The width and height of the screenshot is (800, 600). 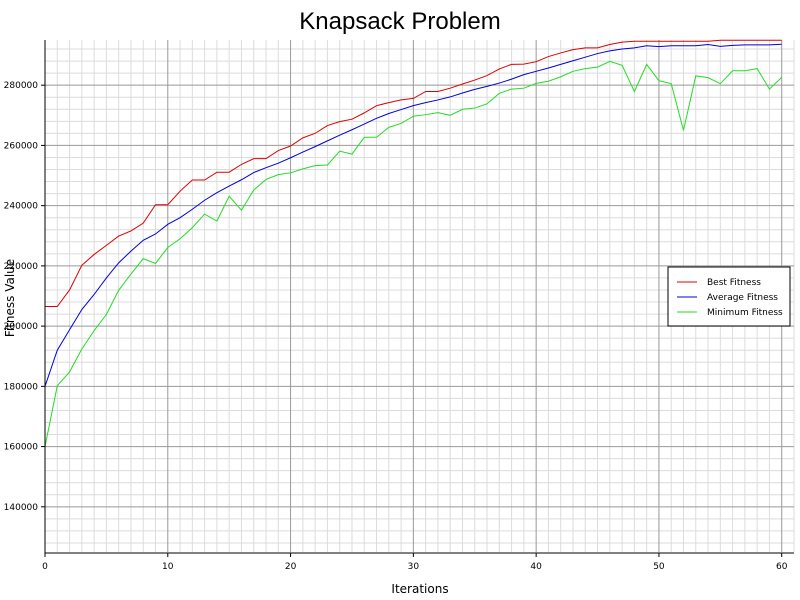 What do you see at coordinates (168, 567) in the screenshot?
I see `x-tick-label: 10` at bounding box center [168, 567].